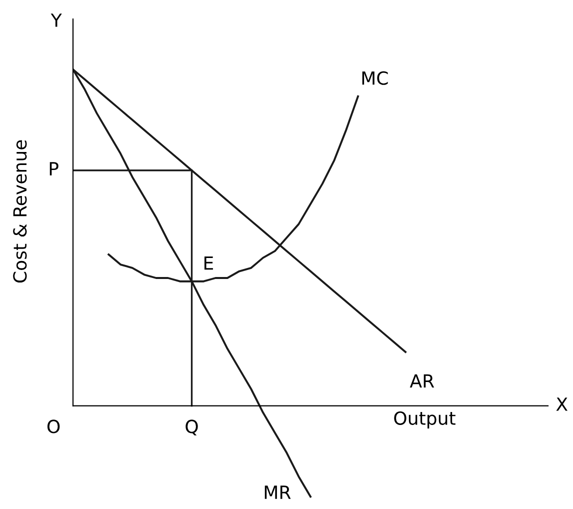  I want to click on series-label: MR, so click(277, 492).